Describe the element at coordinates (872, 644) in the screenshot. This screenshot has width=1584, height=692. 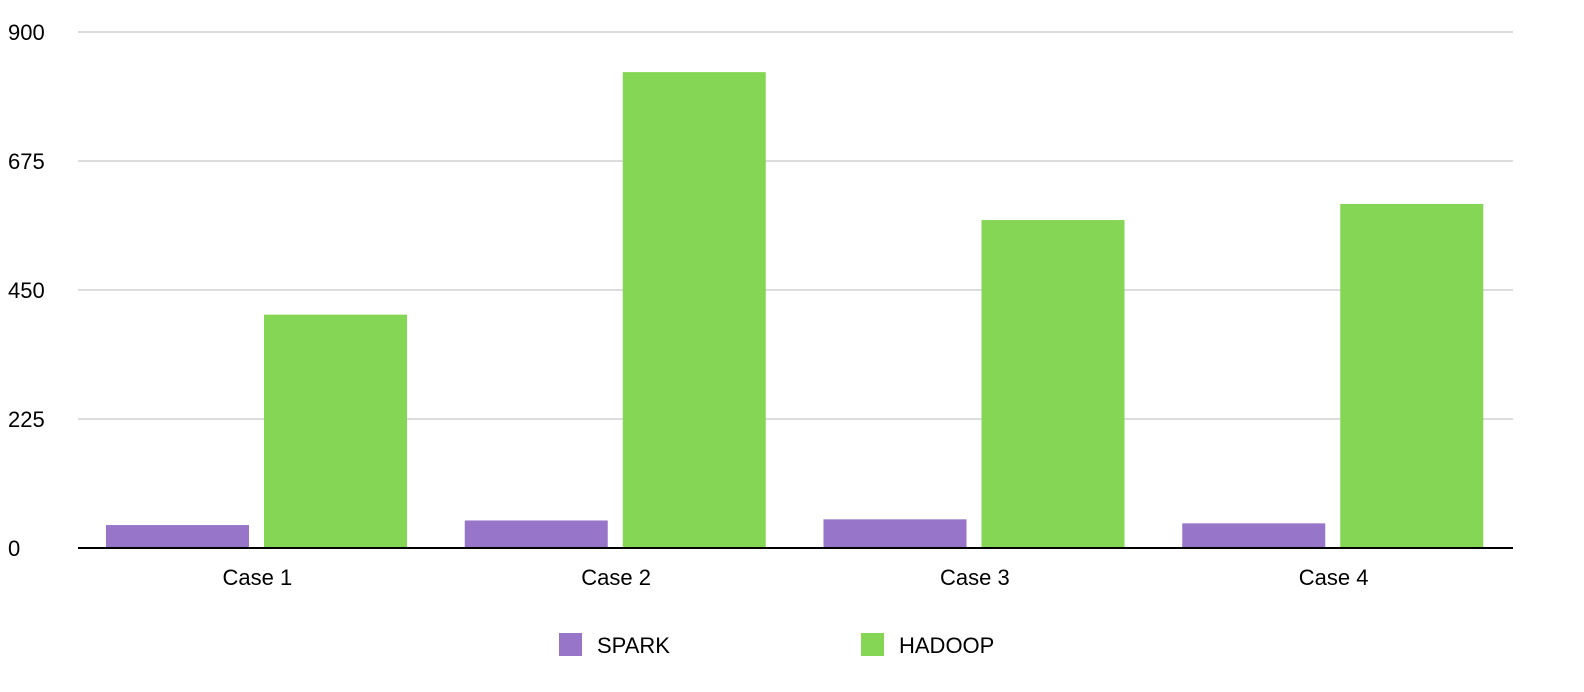
I see `legend-swatch-hadoop` at that location.